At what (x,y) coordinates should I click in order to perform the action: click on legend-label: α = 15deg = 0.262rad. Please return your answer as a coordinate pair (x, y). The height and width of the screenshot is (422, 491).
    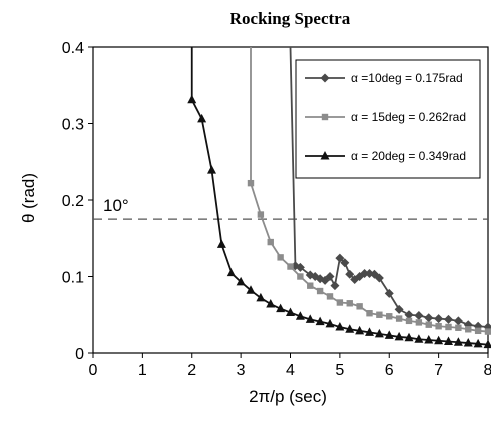
    Looking at the image, I should click on (408, 117).